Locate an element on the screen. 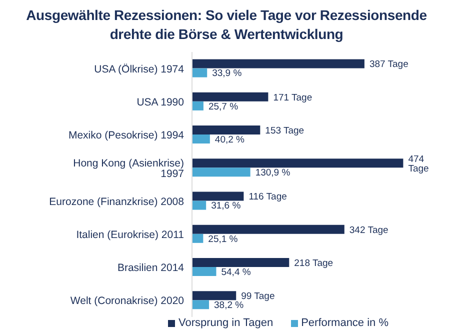  data-label: 171 Tage is located at coordinates (292, 98).